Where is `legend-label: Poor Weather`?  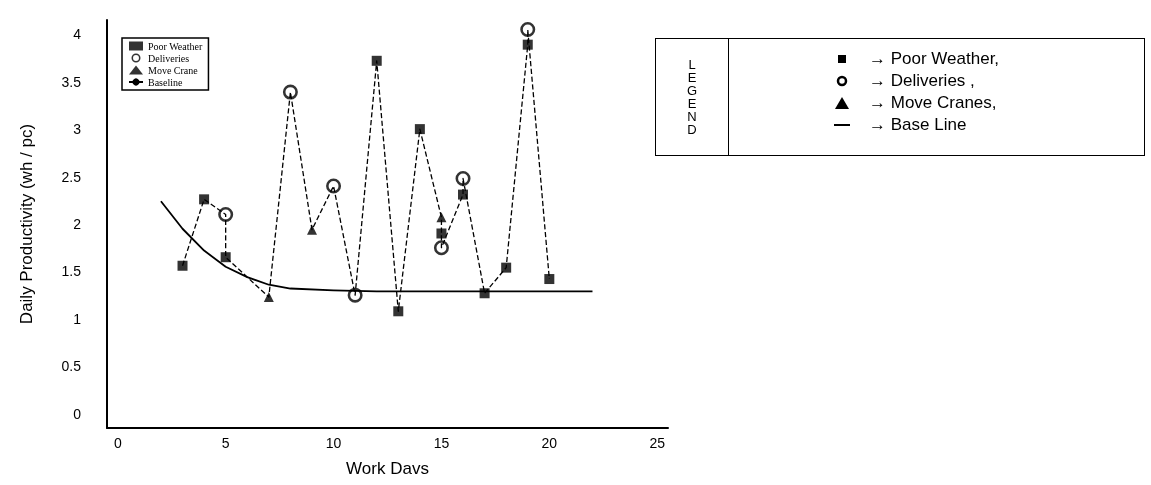 legend-label: Poor Weather is located at coordinates (175, 46).